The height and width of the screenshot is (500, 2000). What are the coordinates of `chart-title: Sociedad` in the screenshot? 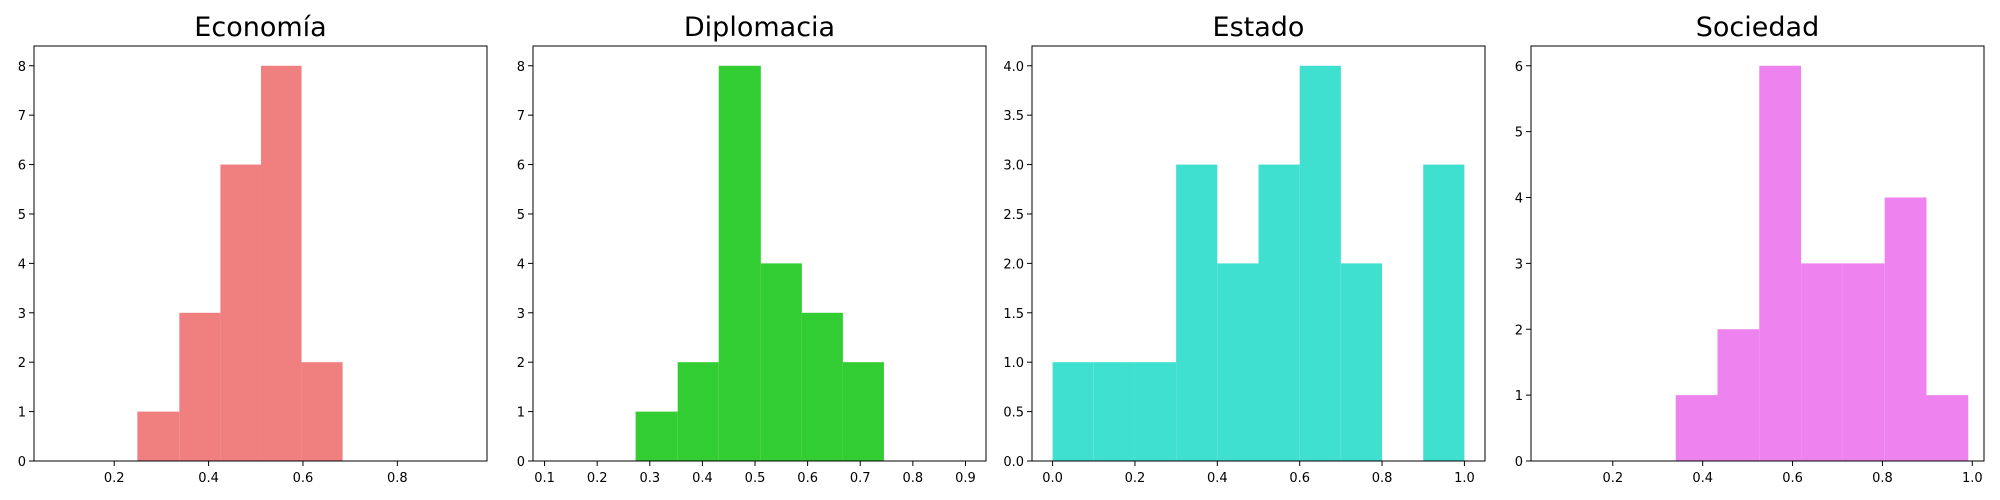 It's located at (1757, 27).